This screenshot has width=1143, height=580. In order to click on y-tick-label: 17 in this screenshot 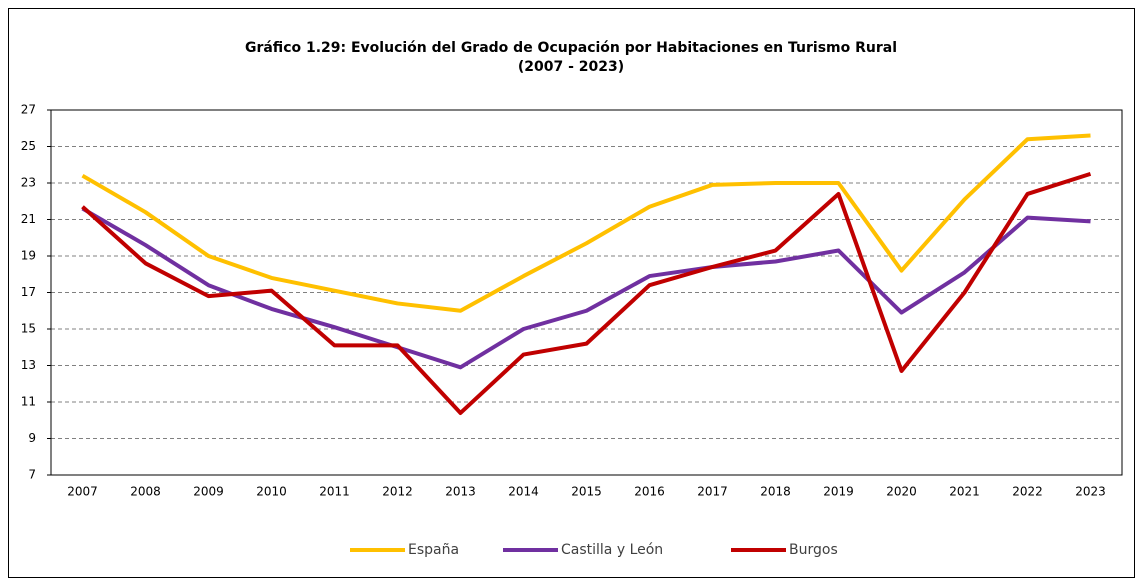, I will do `click(28, 292)`.